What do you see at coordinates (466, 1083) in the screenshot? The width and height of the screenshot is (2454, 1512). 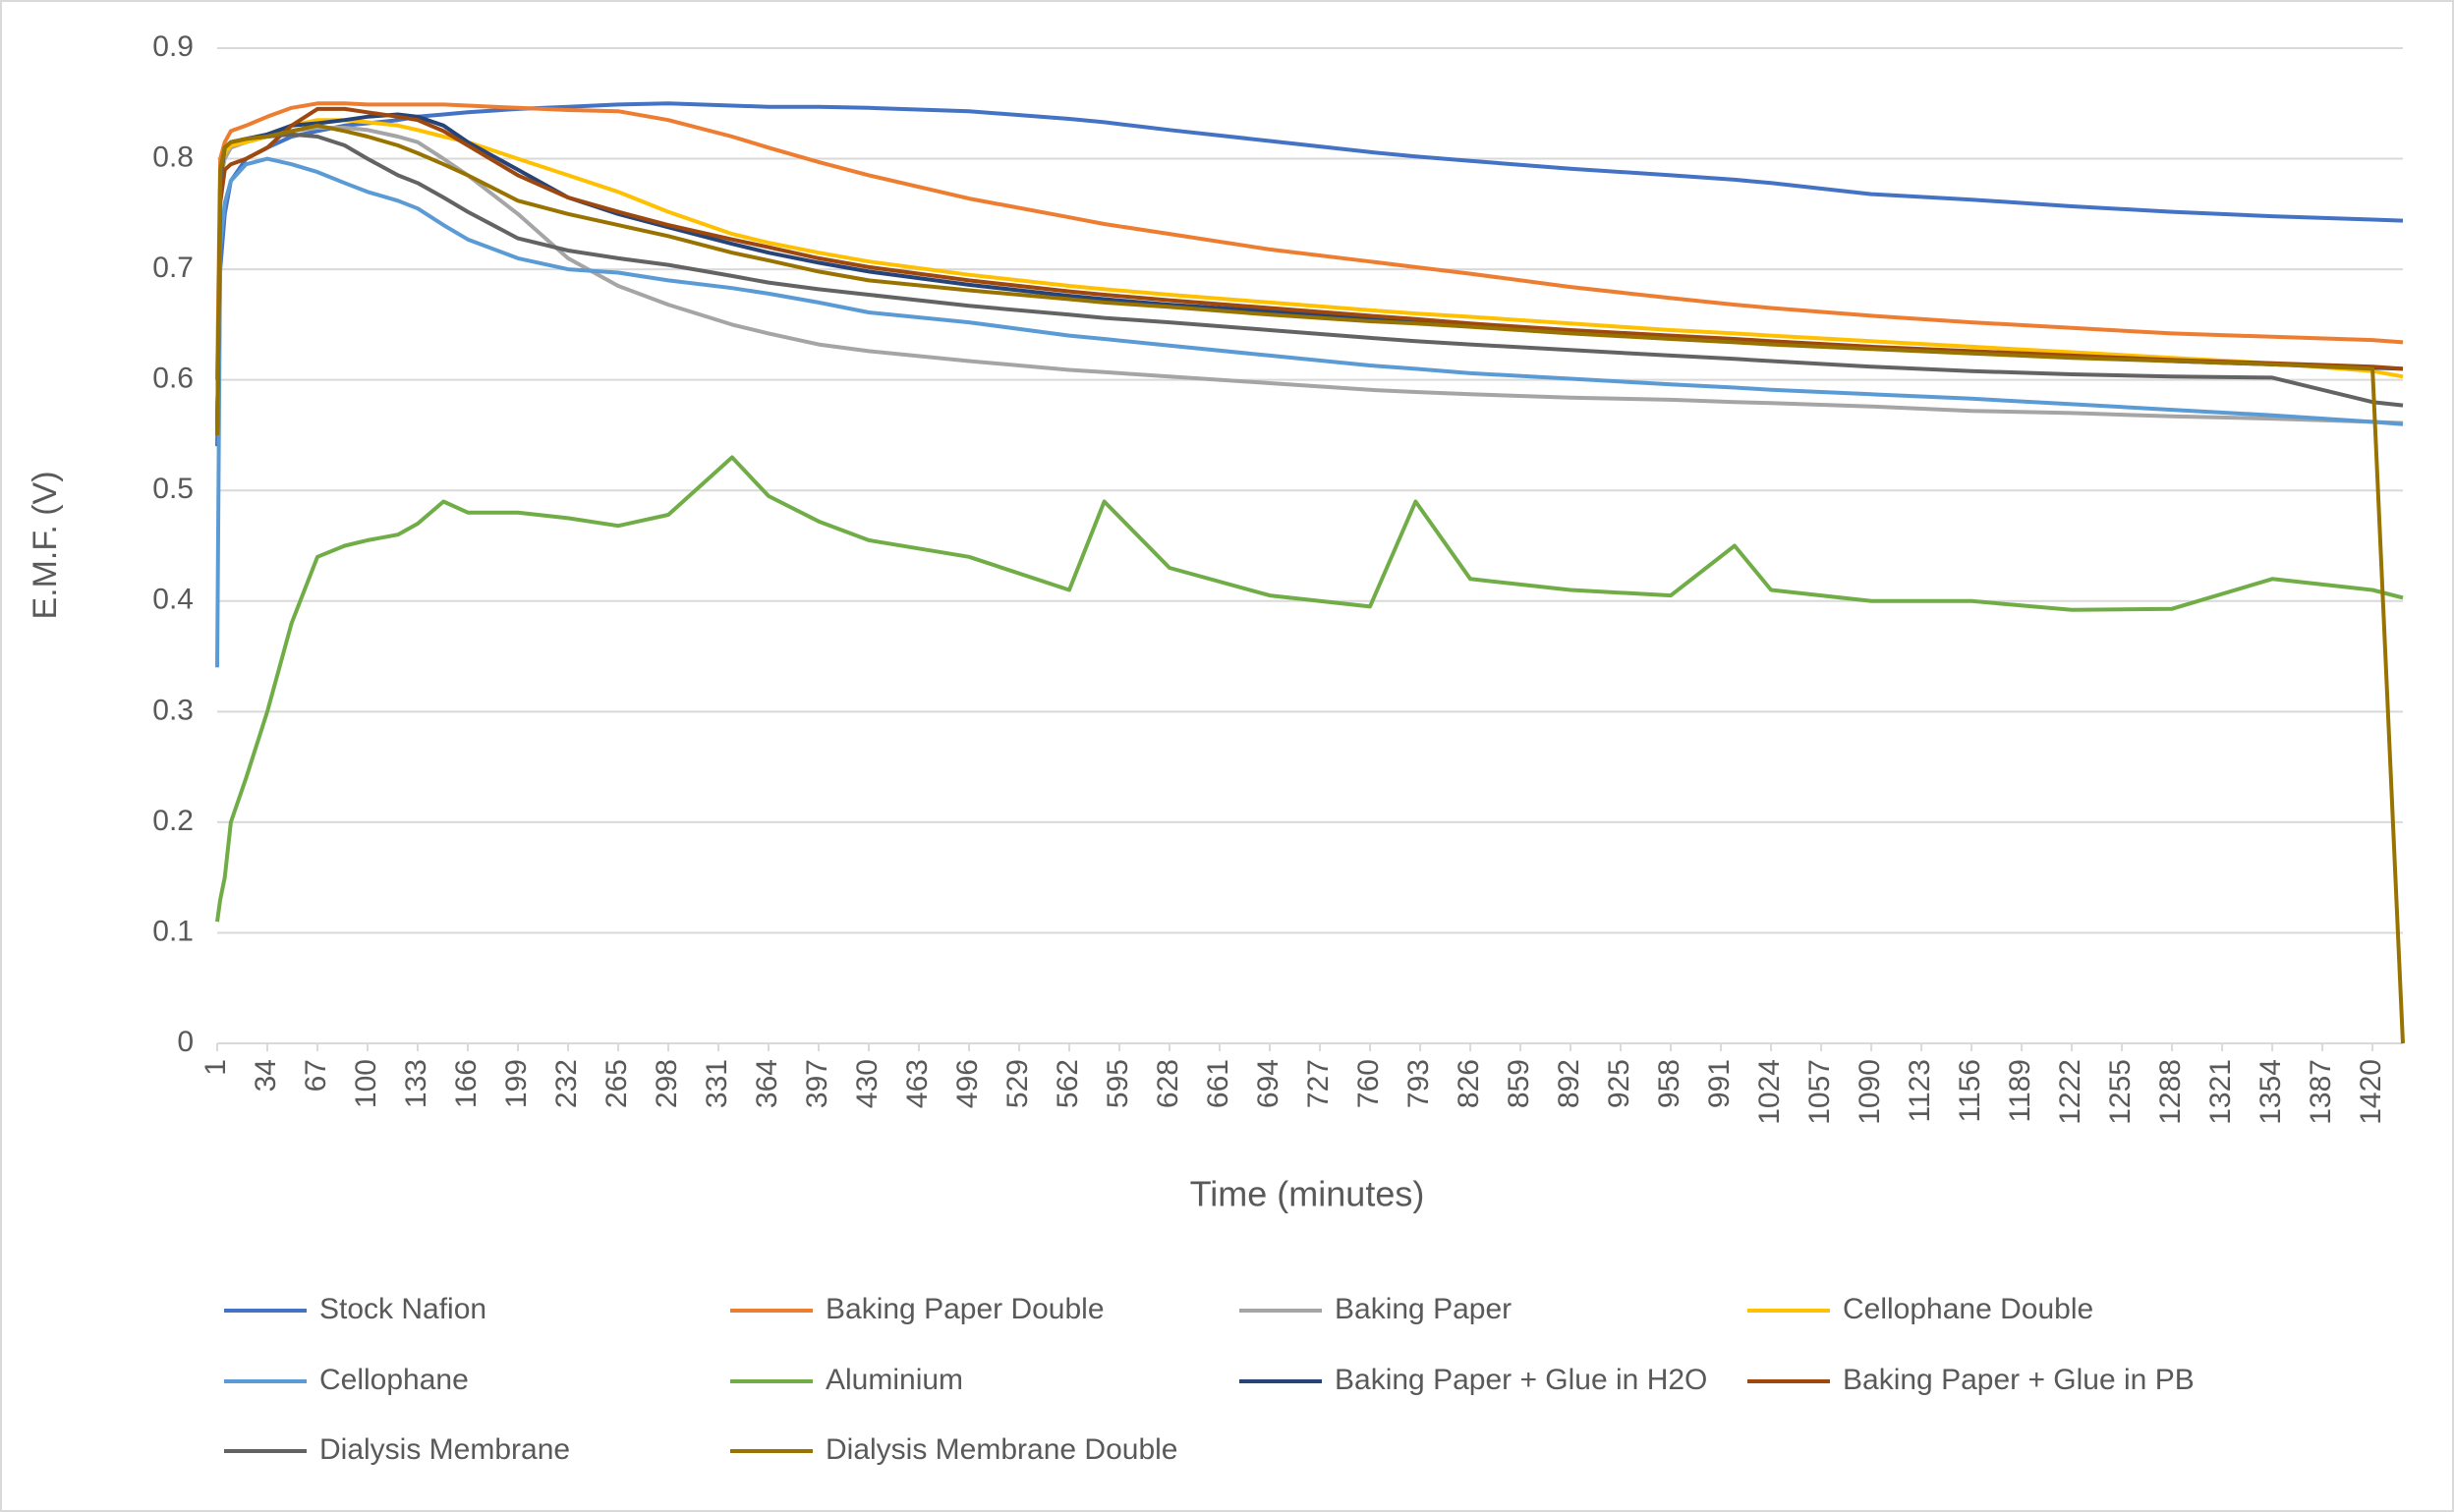 I see `x-tick-label: 166` at bounding box center [466, 1083].